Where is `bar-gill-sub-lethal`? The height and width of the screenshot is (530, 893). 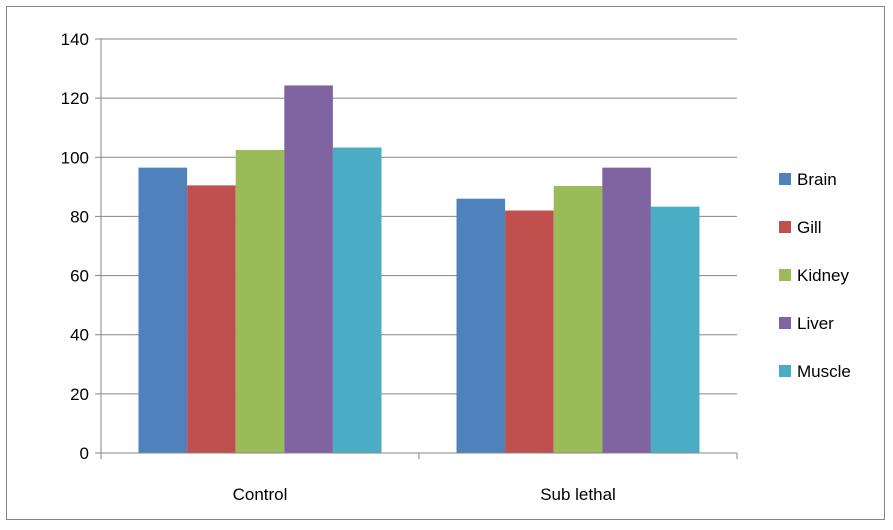 bar-gill-sub-lethal is located at coordinates (529, 331).